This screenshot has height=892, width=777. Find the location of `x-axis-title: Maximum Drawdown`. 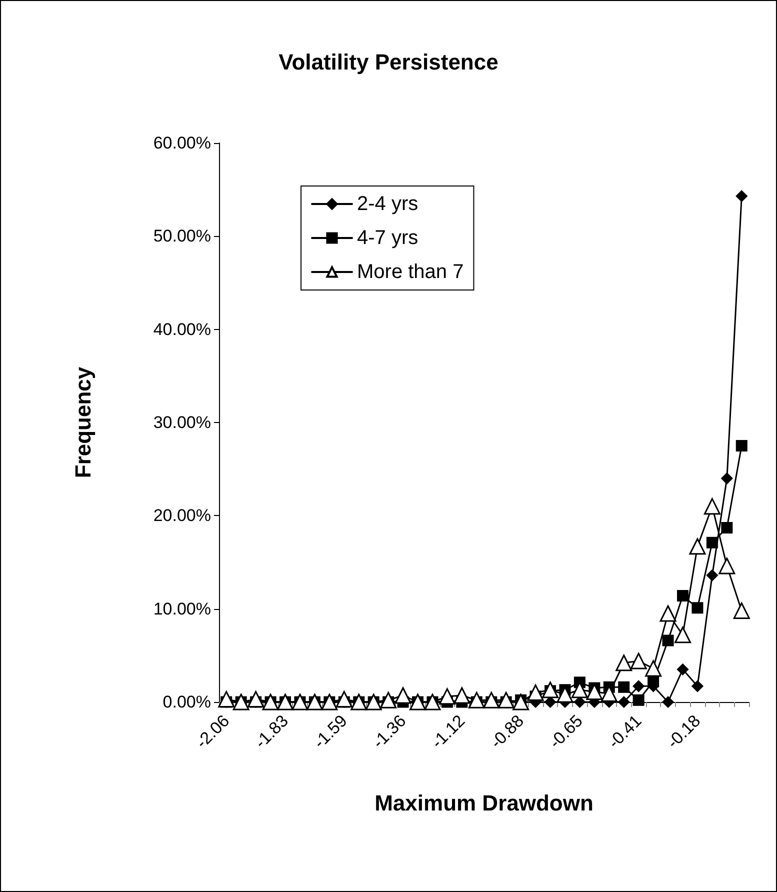

x-axis-title: Maximum Drawdown is located at coordinates (484, 803).